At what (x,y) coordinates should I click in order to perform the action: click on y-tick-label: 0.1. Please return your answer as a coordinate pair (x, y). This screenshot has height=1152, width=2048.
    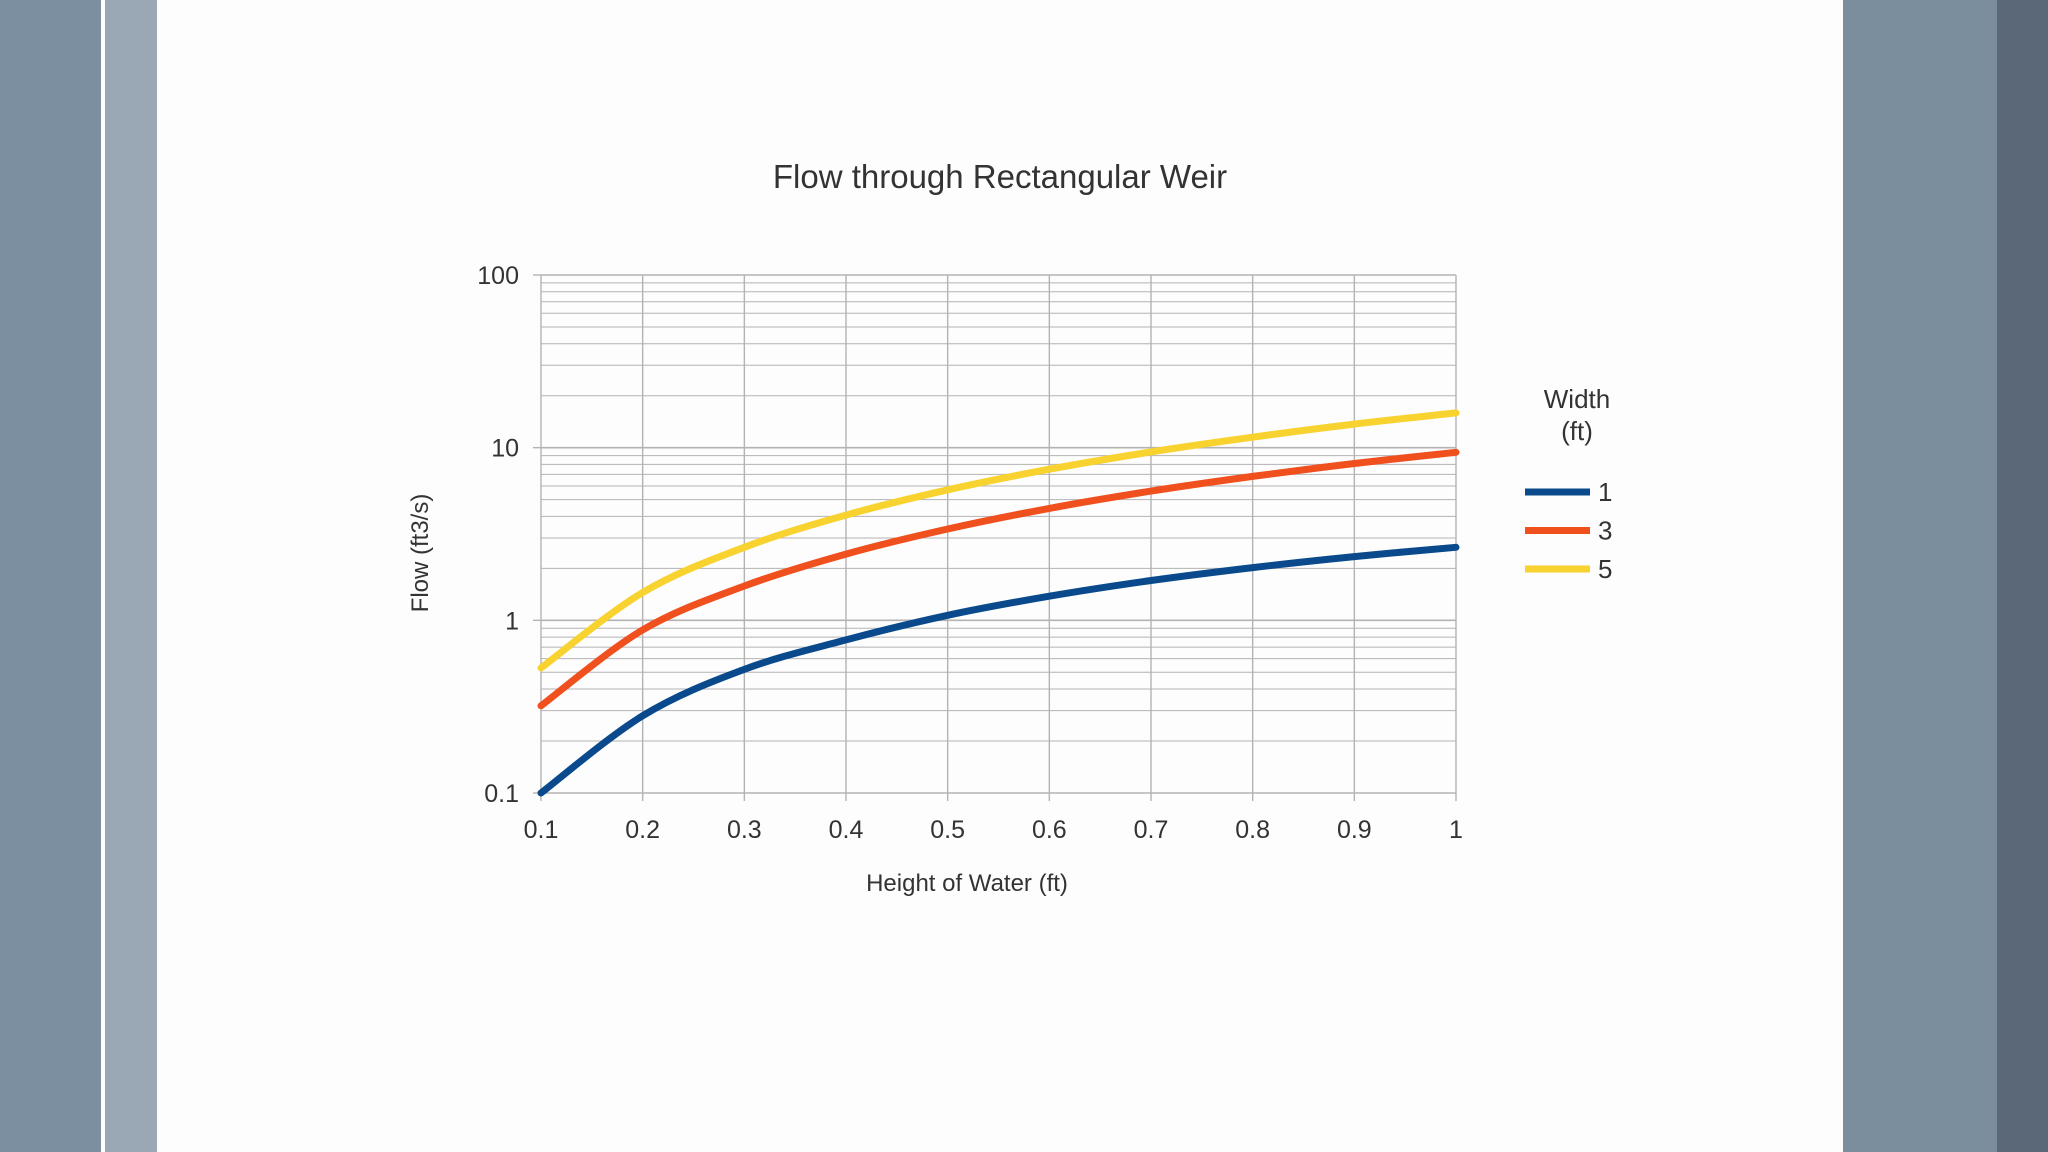
    Looking at the image, I should click on (501, 794).